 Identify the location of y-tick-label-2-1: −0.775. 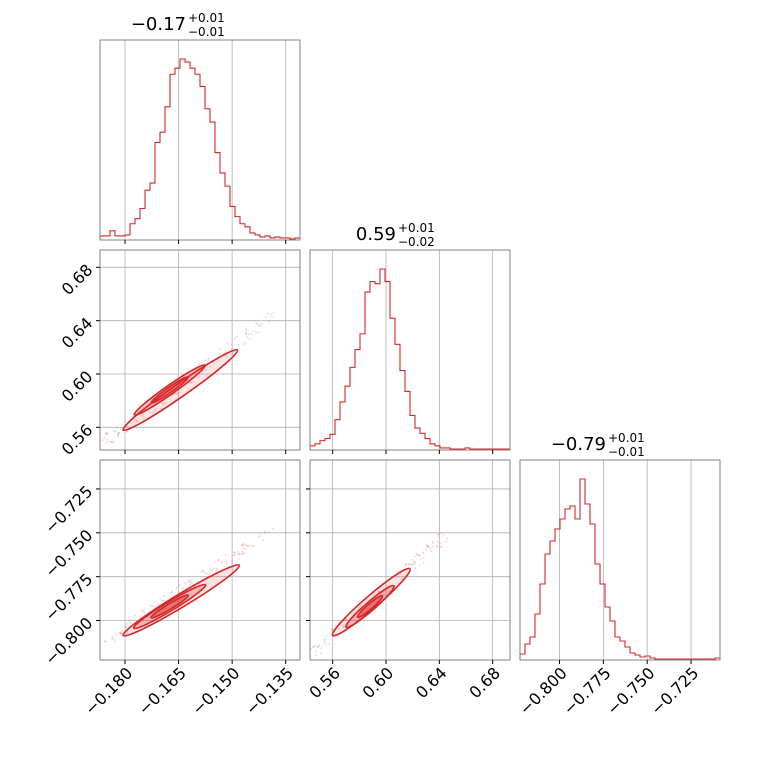
(68, 597).